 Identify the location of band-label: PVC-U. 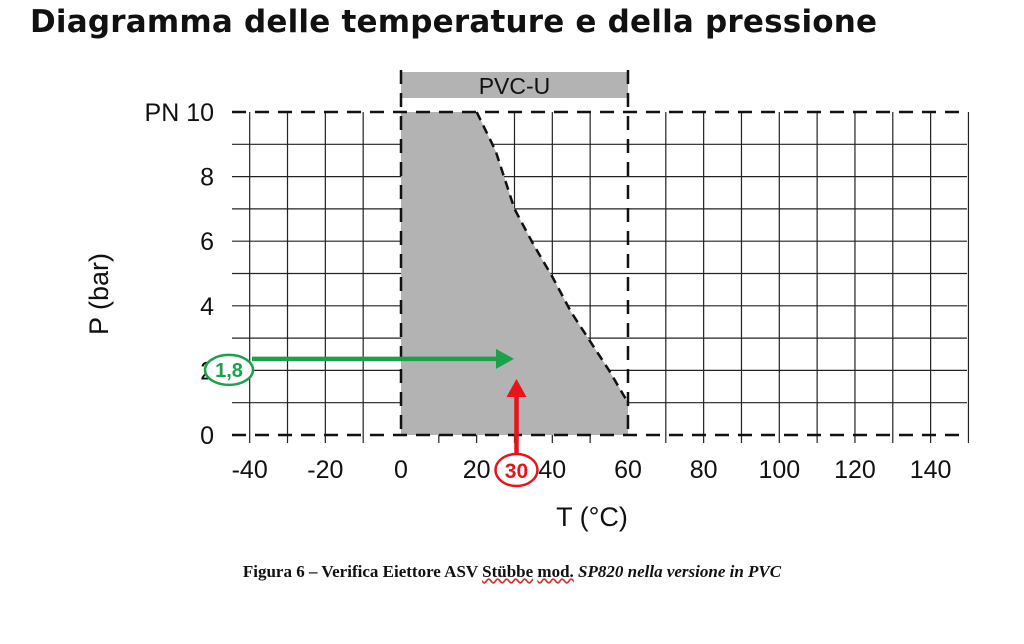
(515, 86).